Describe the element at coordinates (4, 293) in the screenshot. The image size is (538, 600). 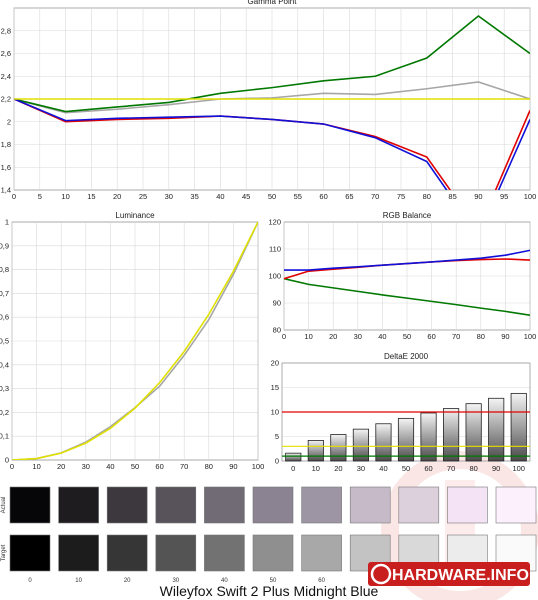
I see `luminance-ytick-label: 0,7` at that location.